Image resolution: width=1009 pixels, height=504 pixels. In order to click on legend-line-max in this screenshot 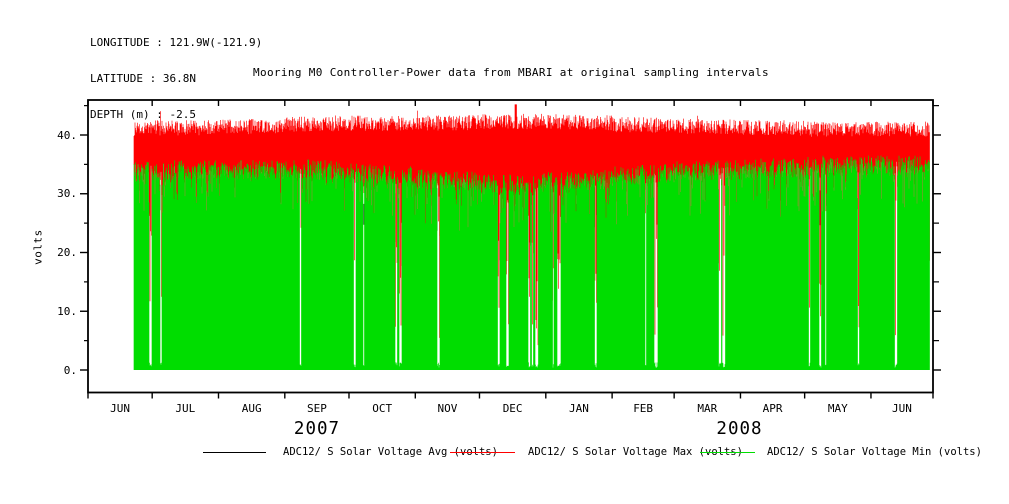, I will do `click(482, 452)`.